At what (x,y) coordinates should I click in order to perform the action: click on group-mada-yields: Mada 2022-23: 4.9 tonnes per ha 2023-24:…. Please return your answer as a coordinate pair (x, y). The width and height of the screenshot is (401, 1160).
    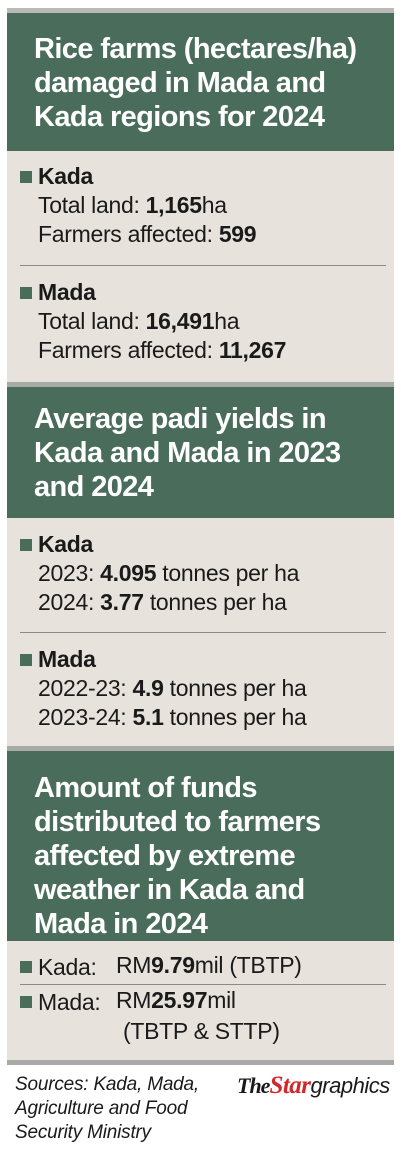
    Looking at the image, I should click on (163, 688).